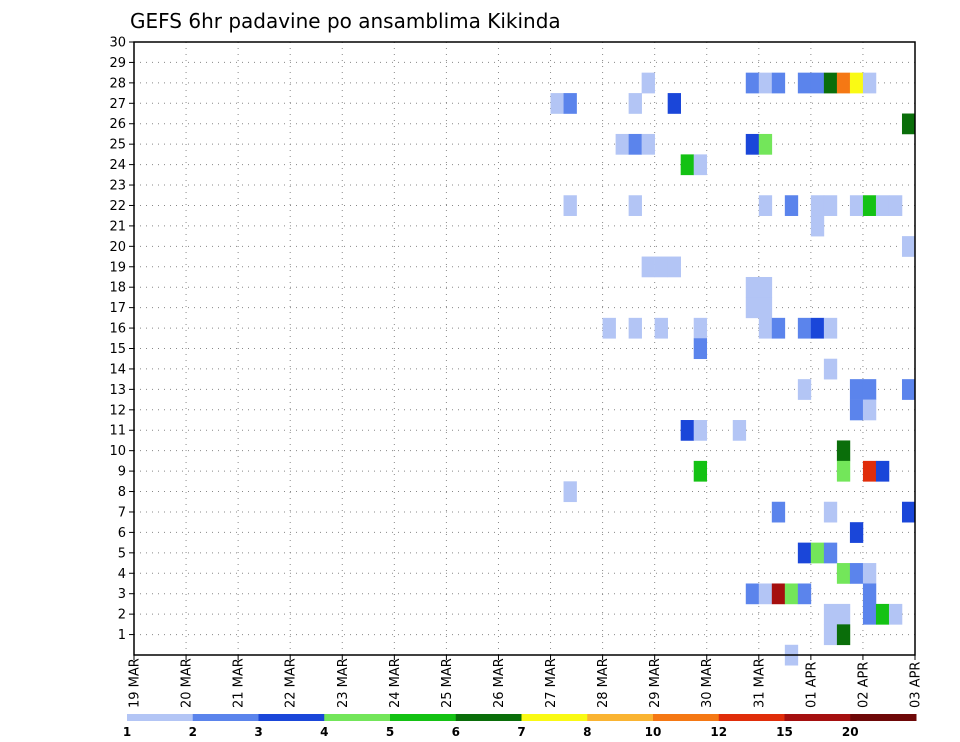  Describe the element at coordinates (122, 635) in the screenshot. I see `y-tick-label: 1` at that location.